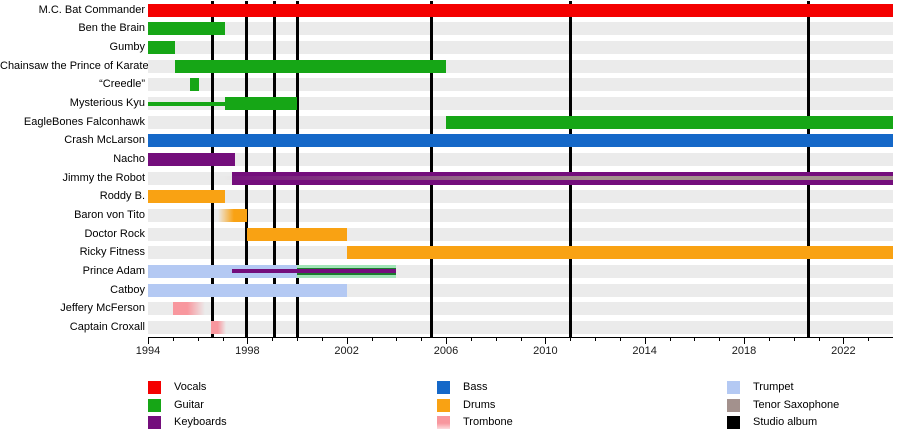  I want to click on legend-item: Trumpet, so click(813, 388).